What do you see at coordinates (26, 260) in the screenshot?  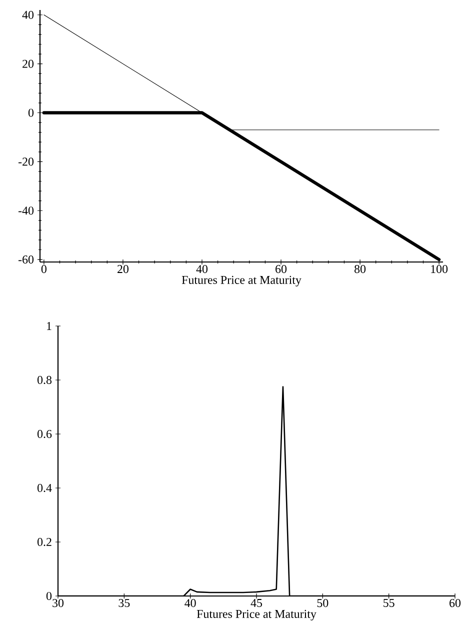 I see `y-tick-label: -60` at bounding box center [26, 260].